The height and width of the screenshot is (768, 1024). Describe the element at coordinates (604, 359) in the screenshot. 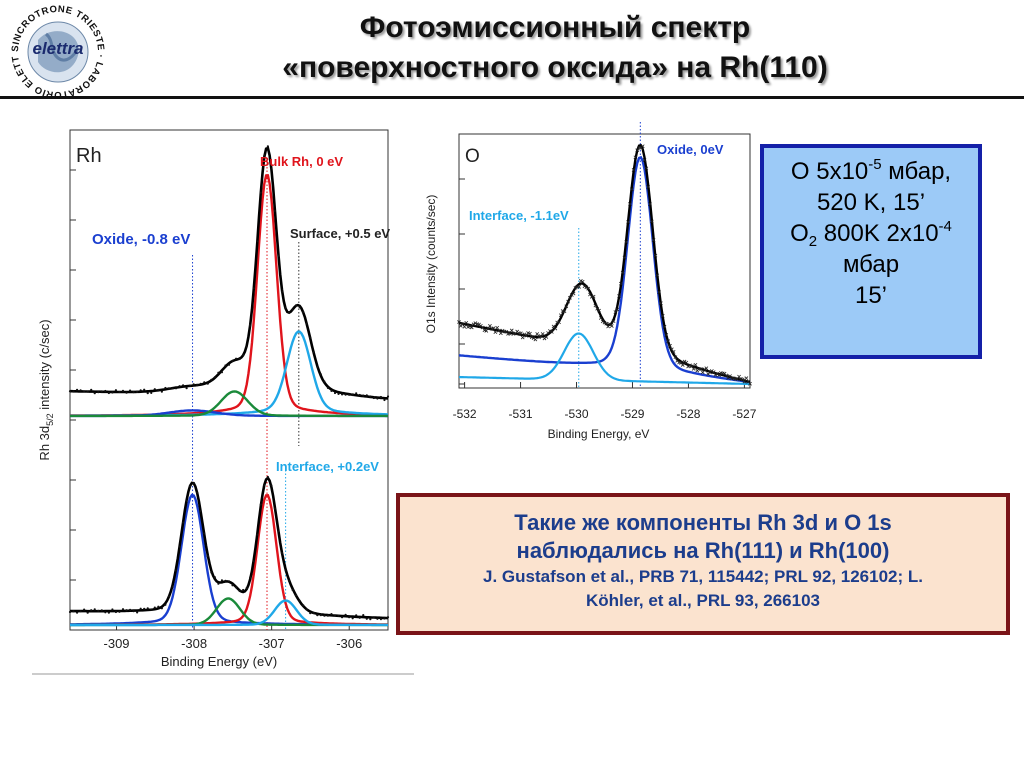

I see `o-interface-component` at that location.